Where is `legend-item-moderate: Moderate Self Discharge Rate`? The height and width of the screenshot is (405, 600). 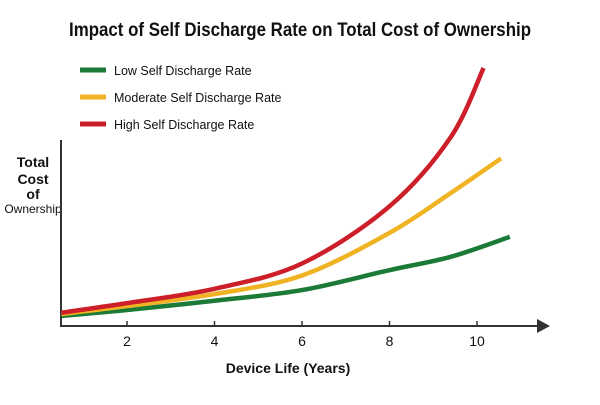
legend-item-moderate: Moderate Self Discharge Rate is located at coordinates (180, 98).